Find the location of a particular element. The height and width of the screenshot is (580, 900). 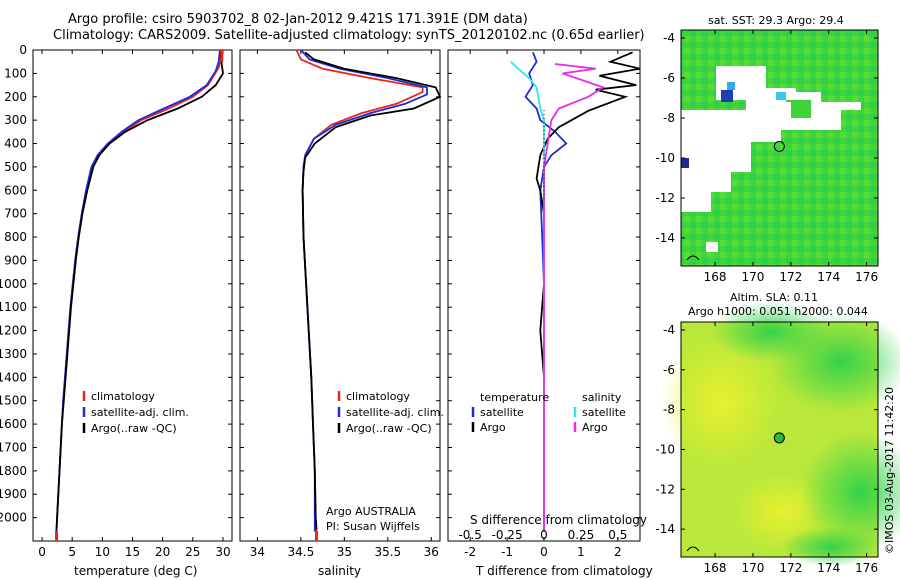

y-tick-label: 300 is located at coordinates (15, 120).